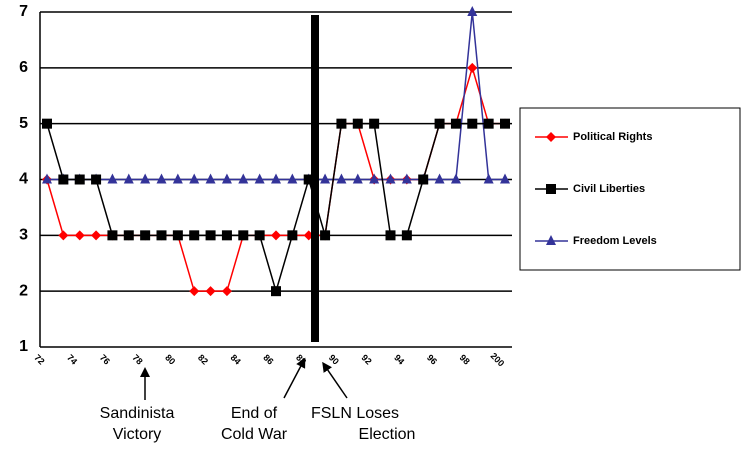  What do you see at coordinates (170, 359) in the screenshot?
I see `x-tick-label: 80` at bounding box center [170, 359].